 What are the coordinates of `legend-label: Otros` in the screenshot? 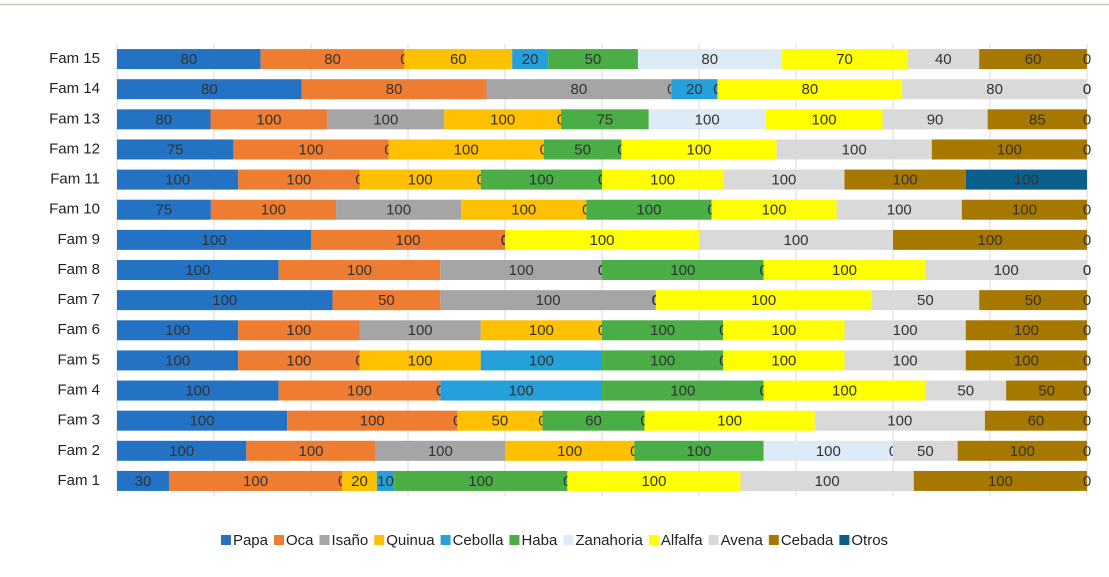 It's located at (869, 540).